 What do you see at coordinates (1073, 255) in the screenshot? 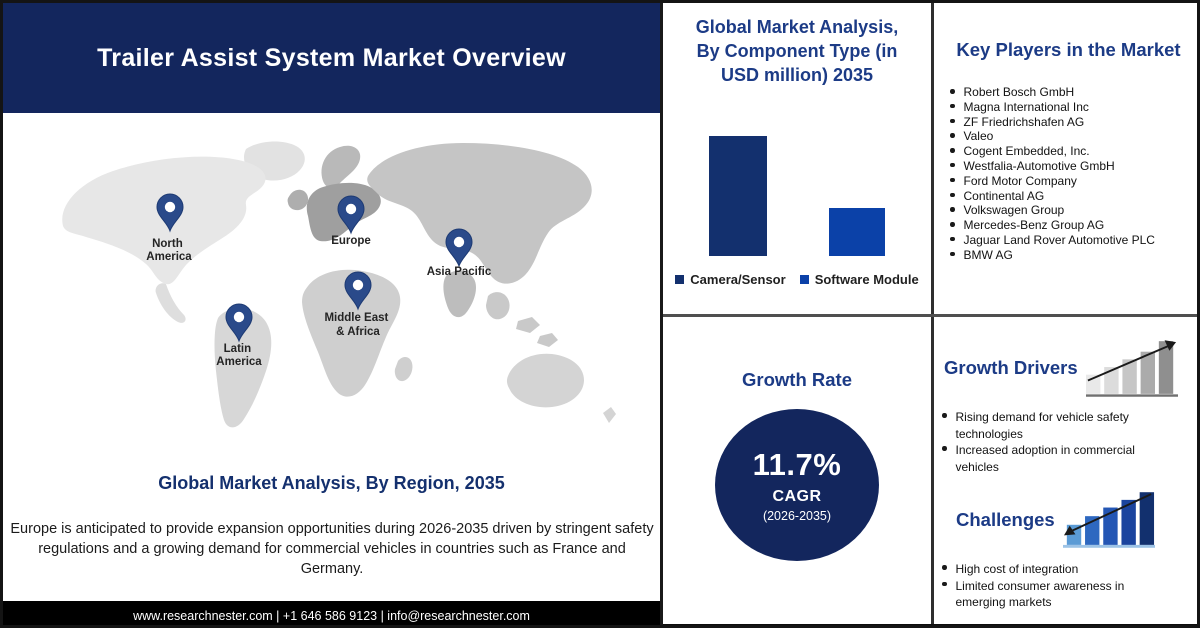
I see `key-player-item: BMW AG` at bounding box center [1073, 255].